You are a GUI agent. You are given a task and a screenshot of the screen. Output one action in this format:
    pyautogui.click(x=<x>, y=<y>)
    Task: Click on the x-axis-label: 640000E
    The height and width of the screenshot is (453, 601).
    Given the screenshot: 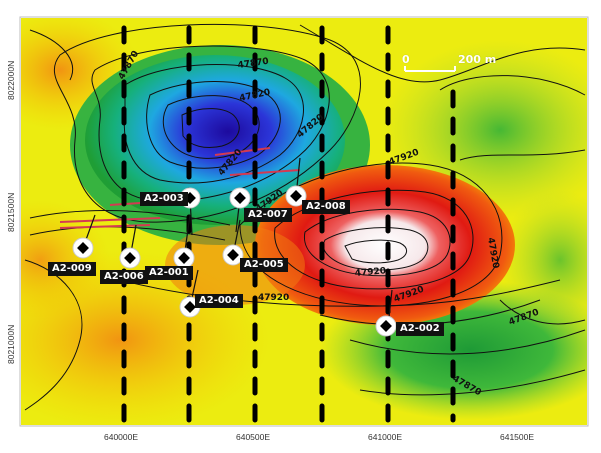 What is the action you would take?
    pyautogui.click(x=121, y=437)
    